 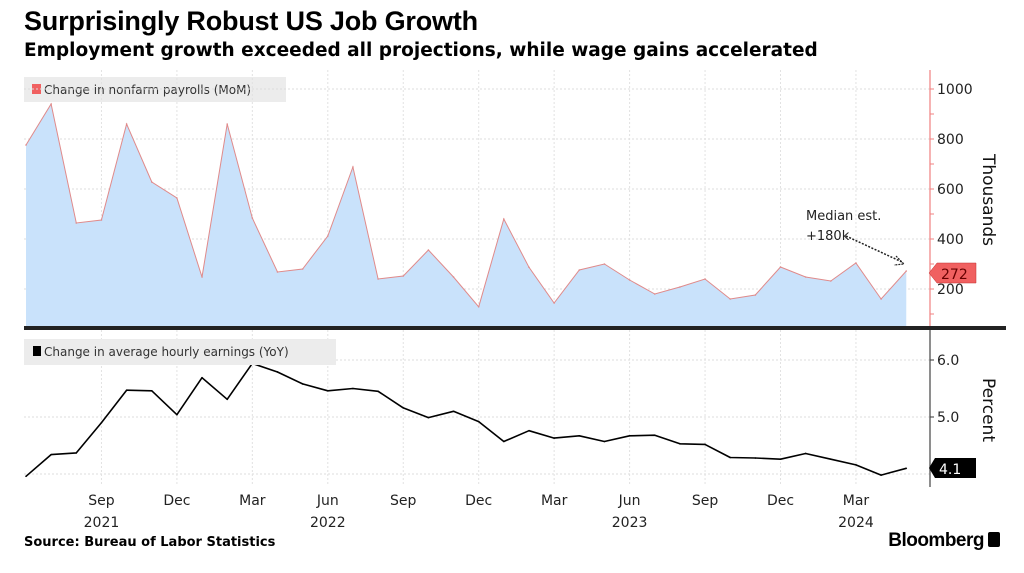 I want to click on y-tick-label-top: 600, so click(x=950, y=190).